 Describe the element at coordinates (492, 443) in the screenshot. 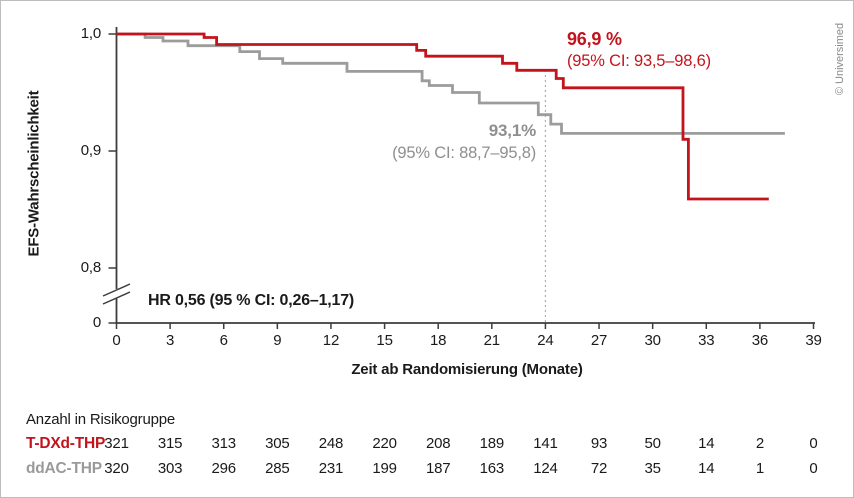

I see `risk-count: 189` at that location.